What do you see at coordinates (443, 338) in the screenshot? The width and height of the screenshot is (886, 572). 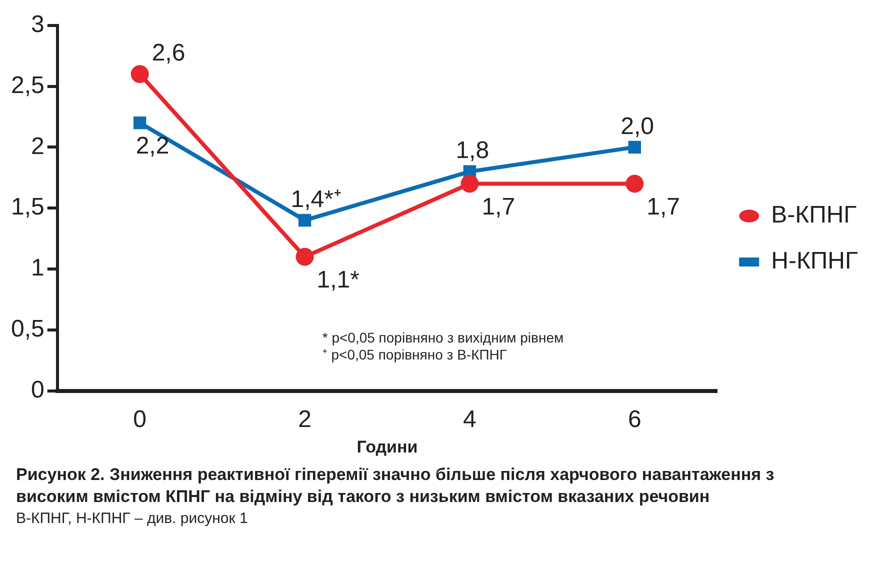 I see `annotation: * p<0,05 порівняно з вихідним рівнем` at bounding box center [443, 338].